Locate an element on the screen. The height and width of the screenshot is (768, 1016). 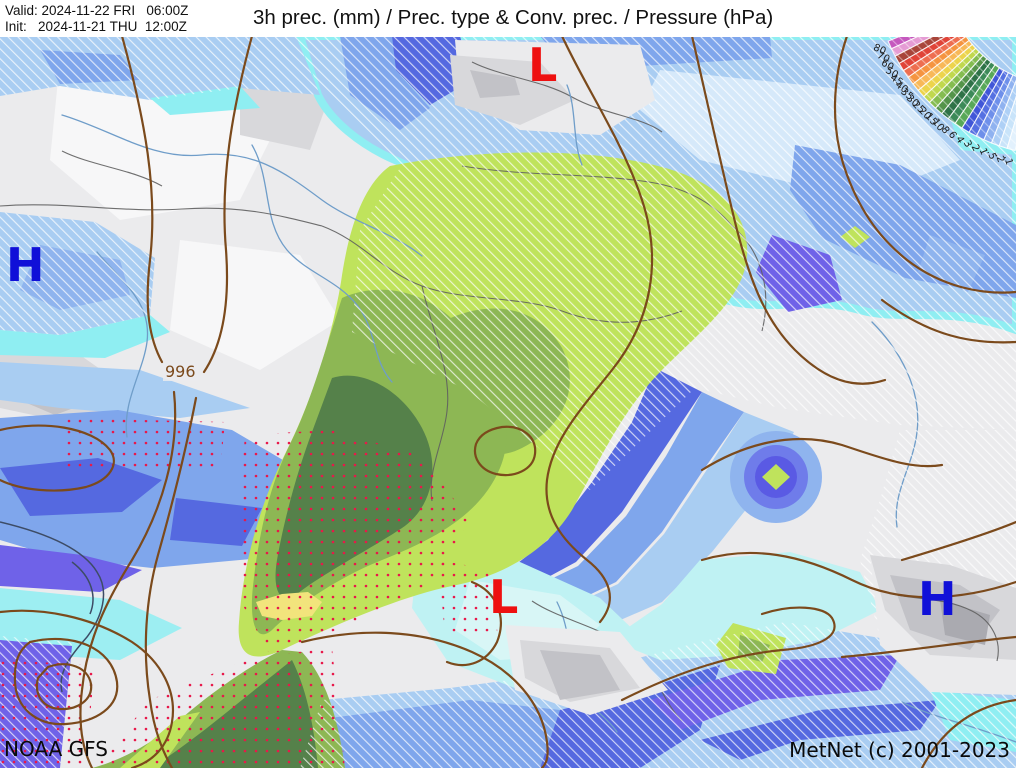
legend-tick-label: 4 is located at coordinates (959, 139).